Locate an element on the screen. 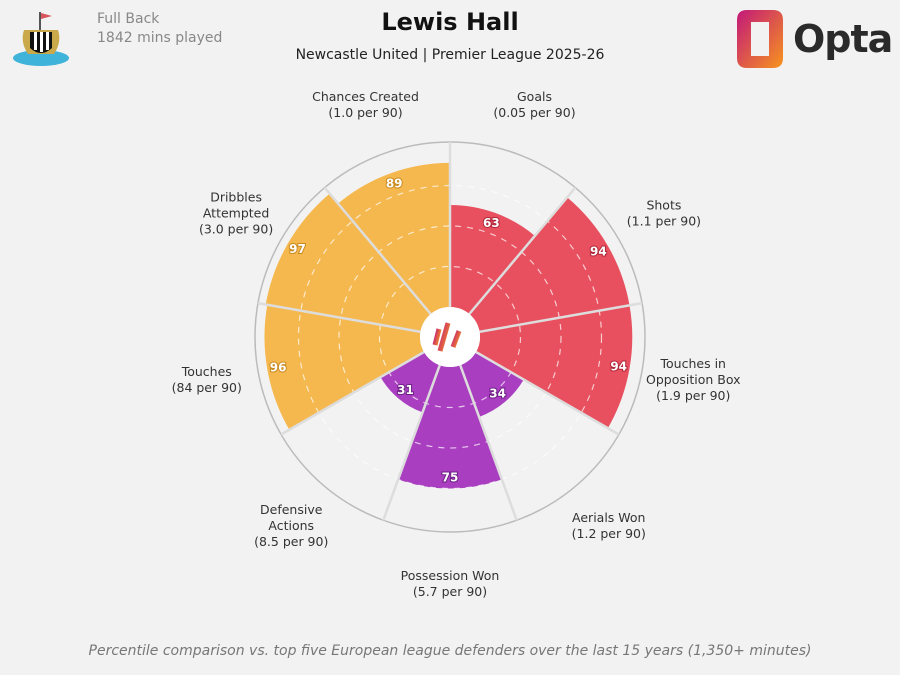  player-meta: Full Back 1842 mins played is located at coordinates (159, 29).